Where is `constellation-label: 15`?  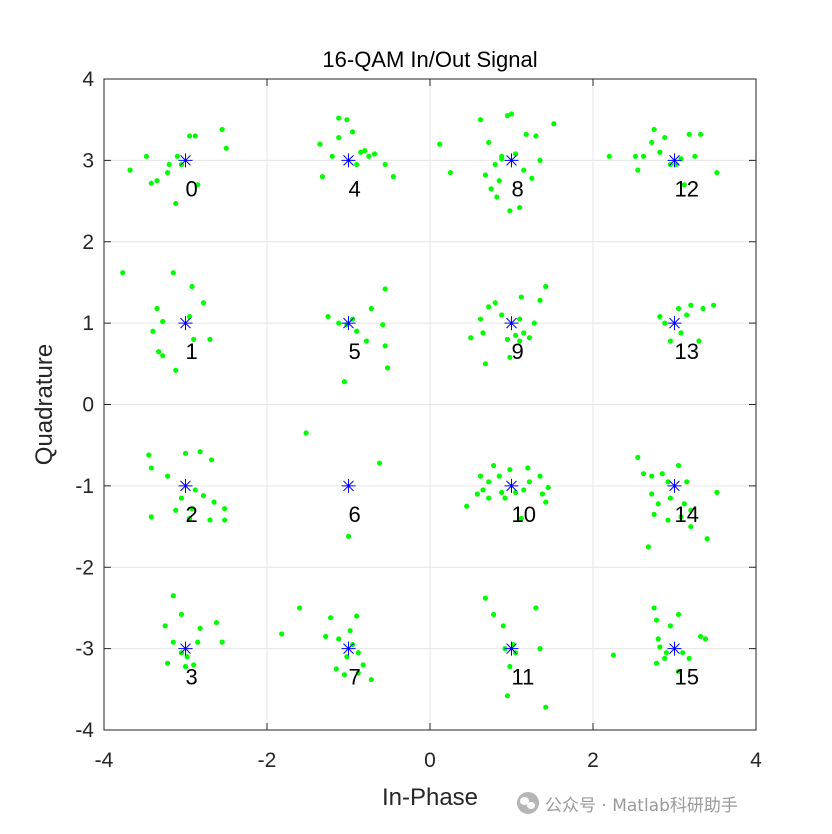 constellation-label: 15 is located at coordinates (687, 677).